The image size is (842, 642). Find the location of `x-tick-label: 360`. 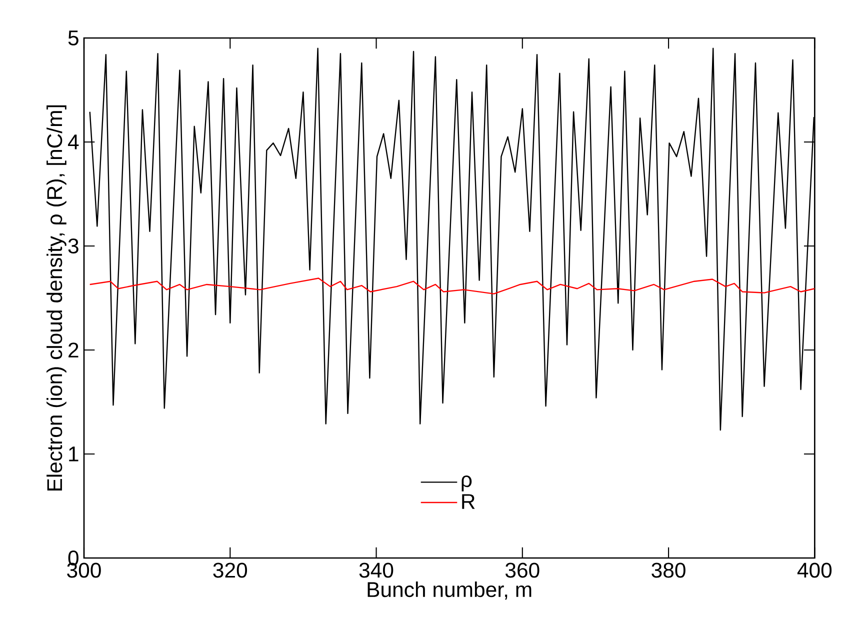

x-tick-label: 360 is located at coordinates (522, 570).